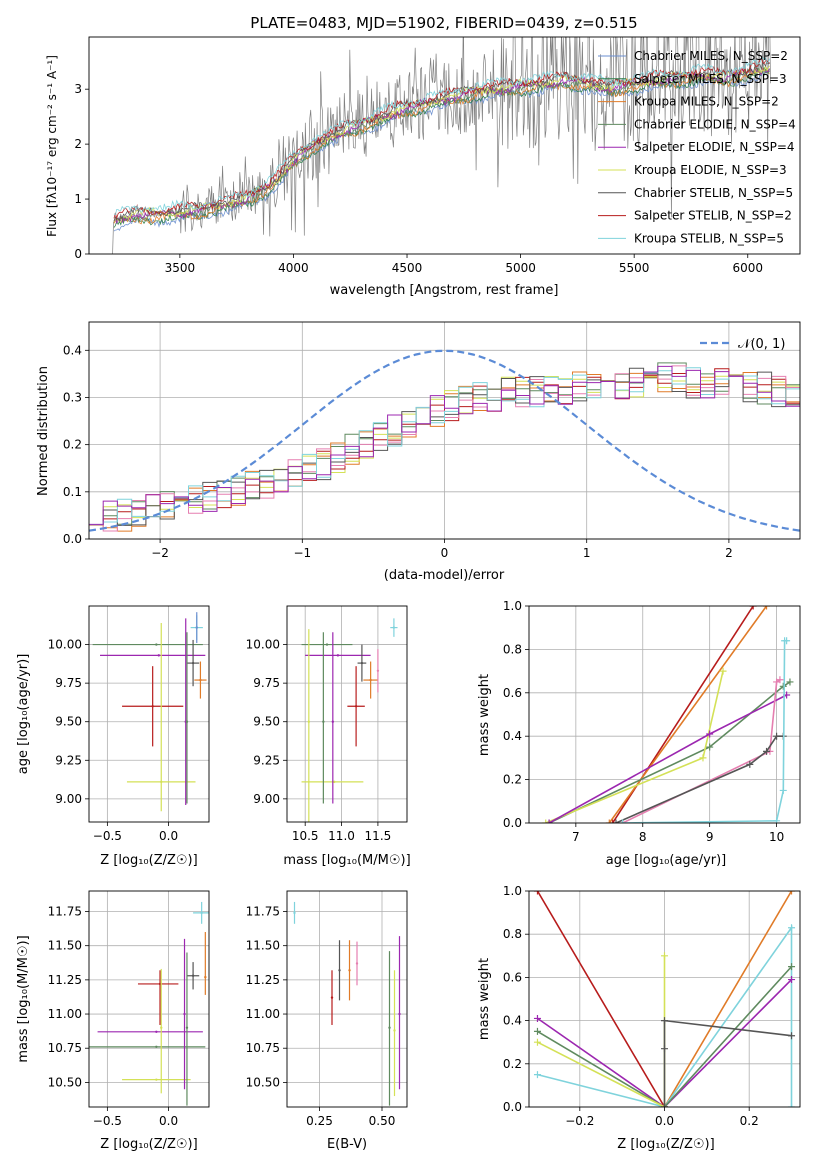  What do you see at coordinates (168, 836) in the screenshot?
I see `age-vs-z-xtick-label: 0.0` at bounding box center [168, 836].